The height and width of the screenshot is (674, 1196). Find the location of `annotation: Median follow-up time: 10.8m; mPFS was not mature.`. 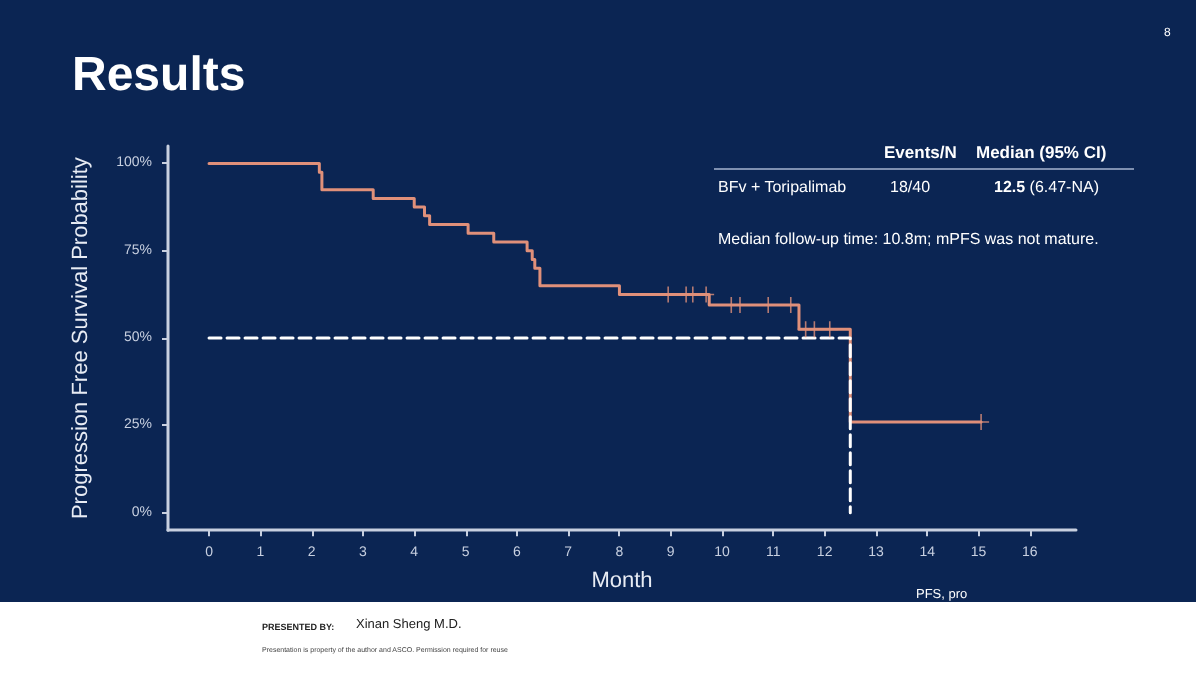

annotation: Median follow-up time: 10.8m; mPFS was not mature. is located at coordinates (908, 239).